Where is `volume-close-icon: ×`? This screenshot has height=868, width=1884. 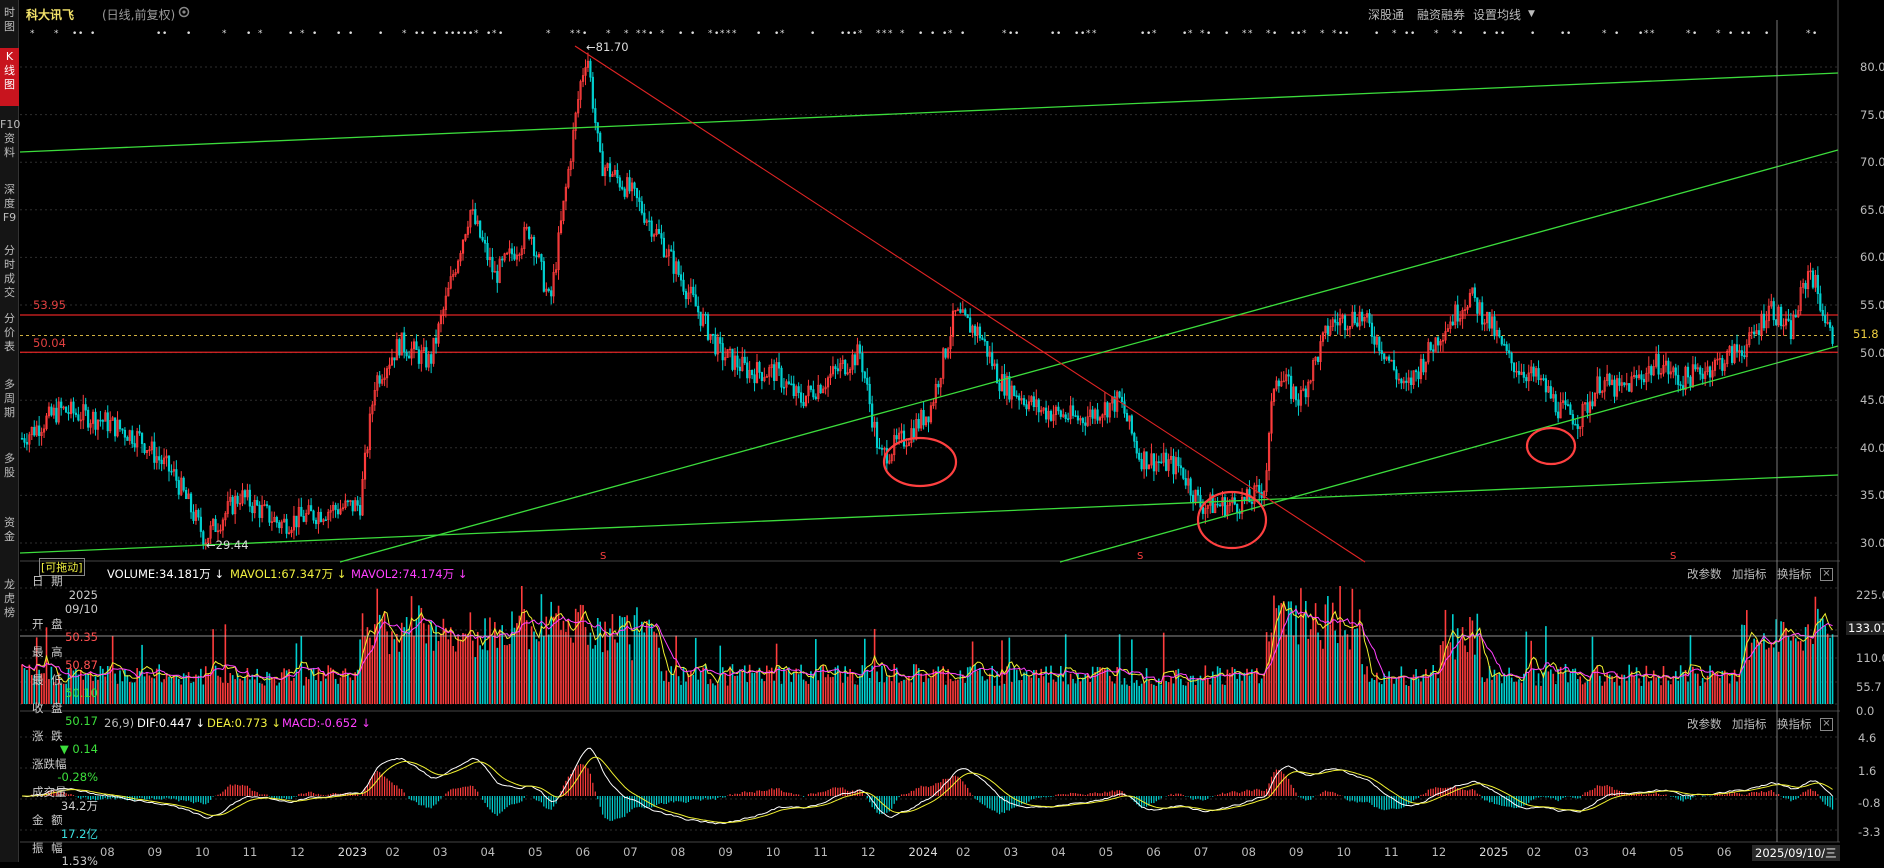 volume-close-icon: × is located at coordinates (1826, 574).